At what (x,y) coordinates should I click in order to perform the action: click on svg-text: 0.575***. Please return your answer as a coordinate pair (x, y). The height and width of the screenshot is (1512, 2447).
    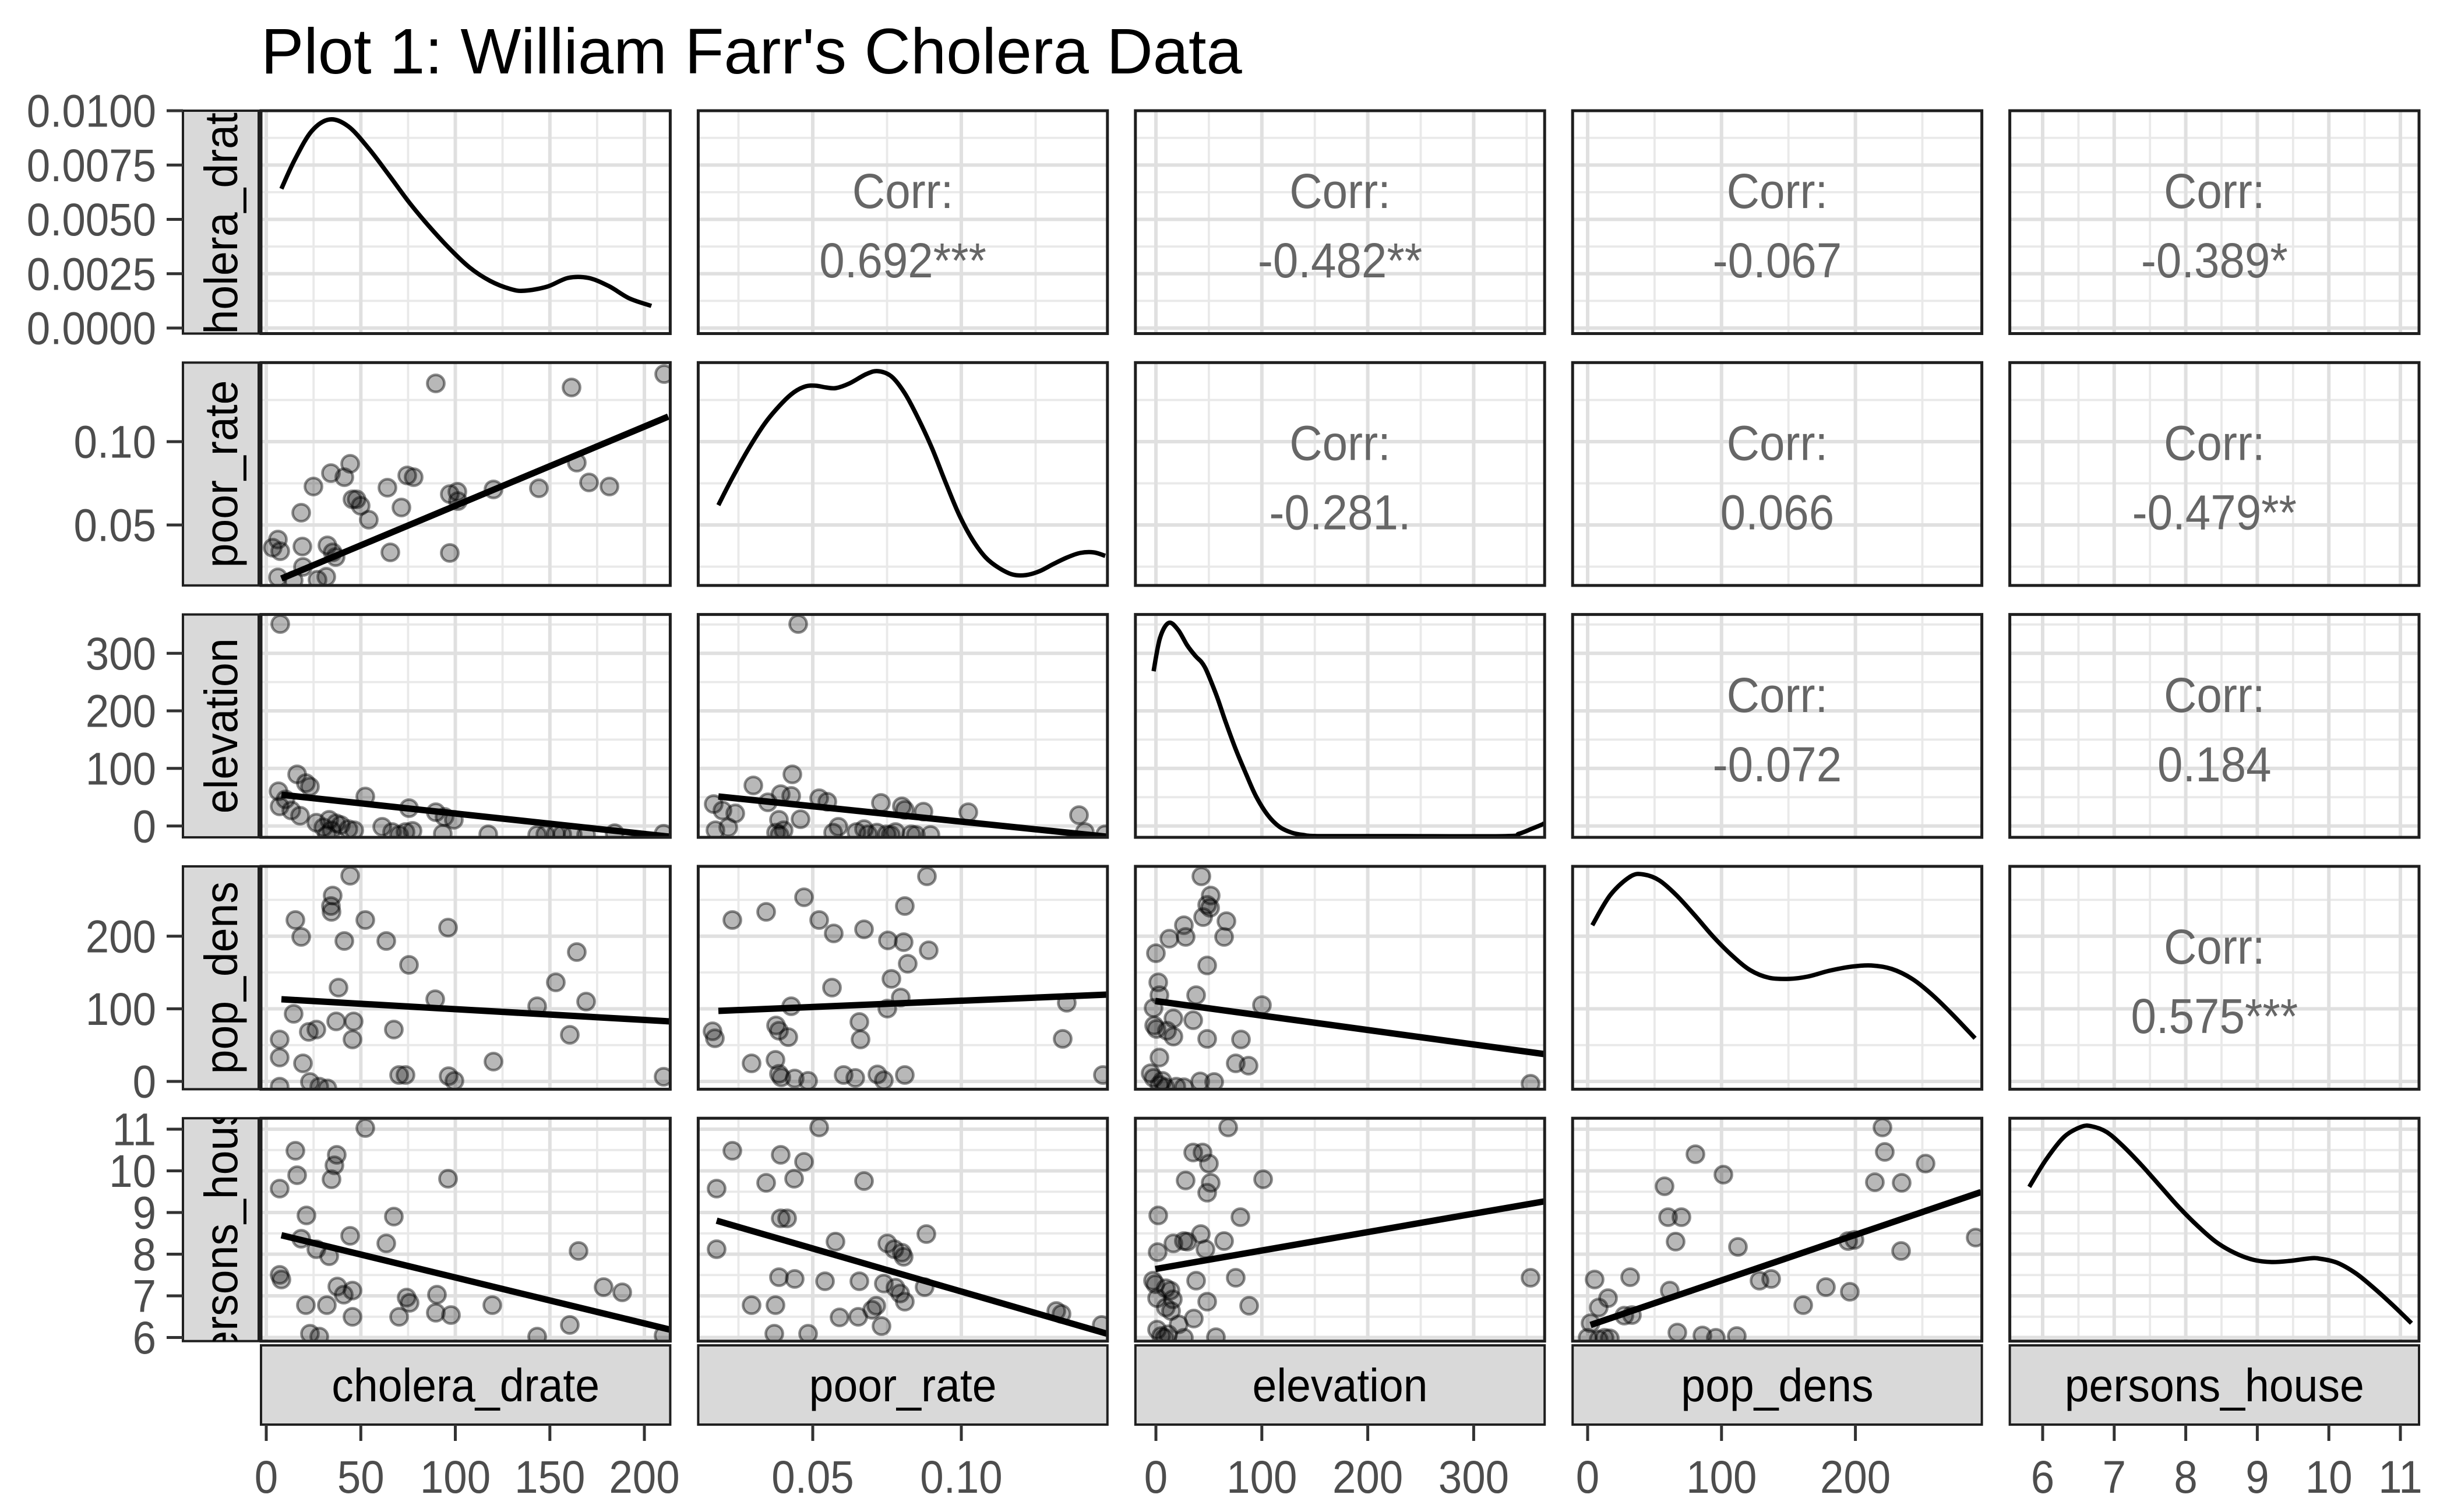
    Looking at the image, I should click on (2214, 1017).